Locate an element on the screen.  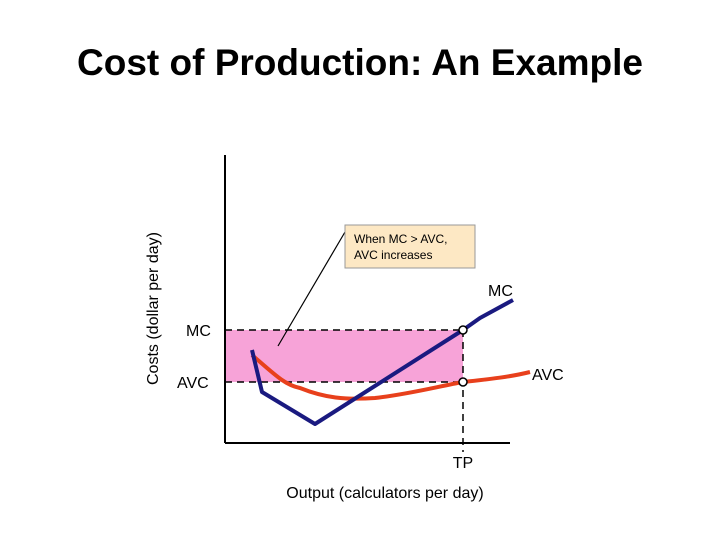
annotation-box is located at coordinates (410, 246).